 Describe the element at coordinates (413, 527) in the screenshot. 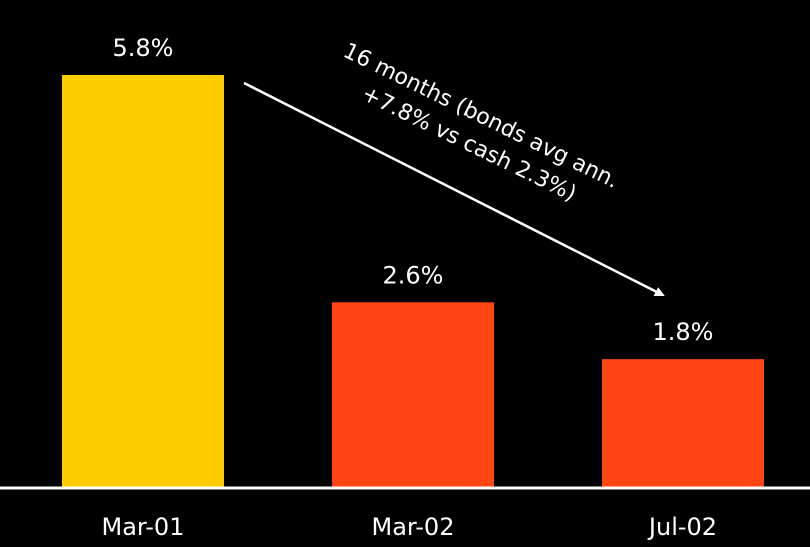

I see `x-tick-label-mar-02: Mar-02` at that location.